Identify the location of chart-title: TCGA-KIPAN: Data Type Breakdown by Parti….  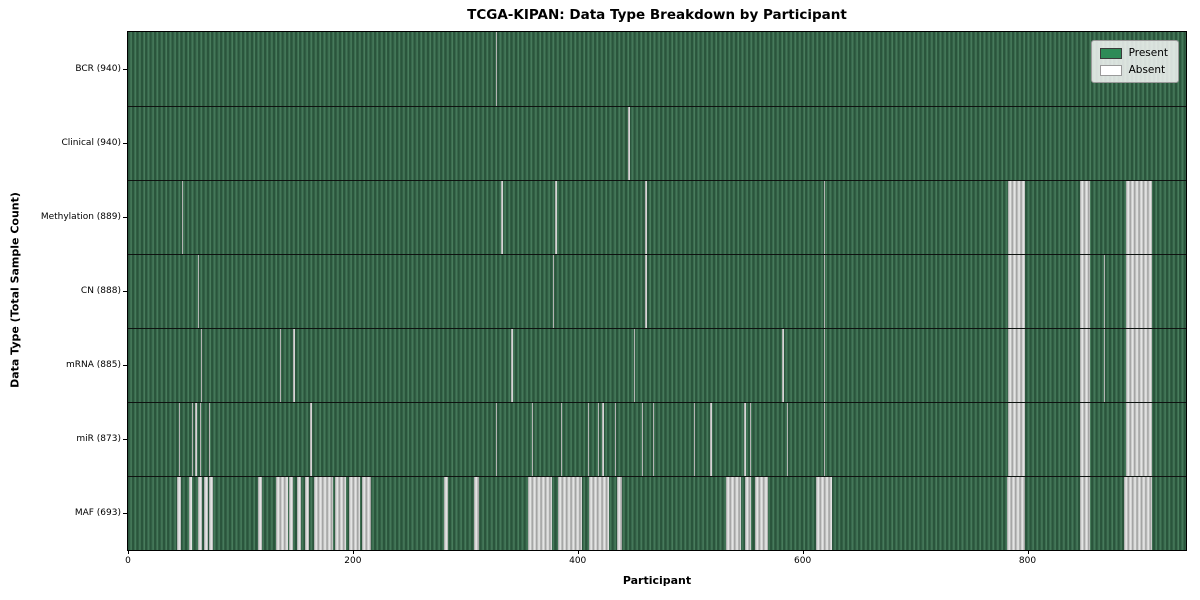
(657, 15).